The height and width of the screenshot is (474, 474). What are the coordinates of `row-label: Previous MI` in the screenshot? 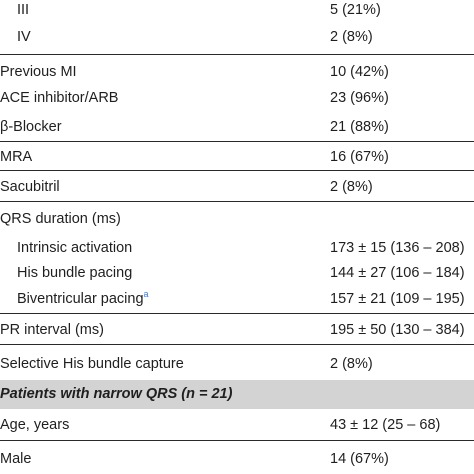 It's located at (38, 72).